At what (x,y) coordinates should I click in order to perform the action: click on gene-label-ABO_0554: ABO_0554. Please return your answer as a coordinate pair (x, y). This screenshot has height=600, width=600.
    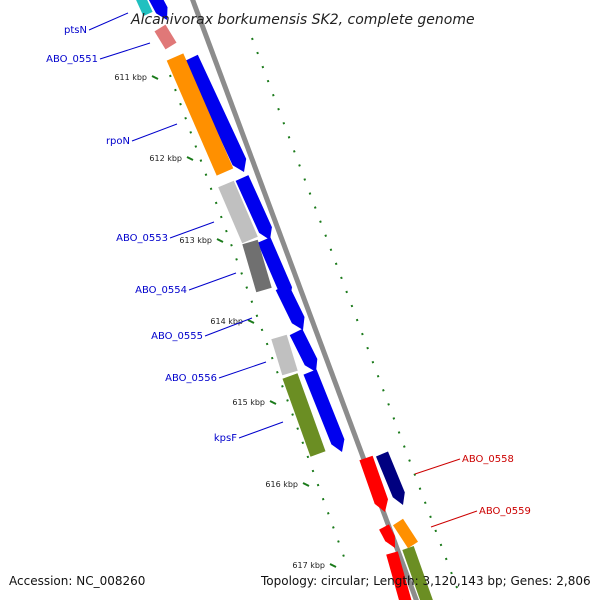
    Looking at the image, I should click on (161, 290).